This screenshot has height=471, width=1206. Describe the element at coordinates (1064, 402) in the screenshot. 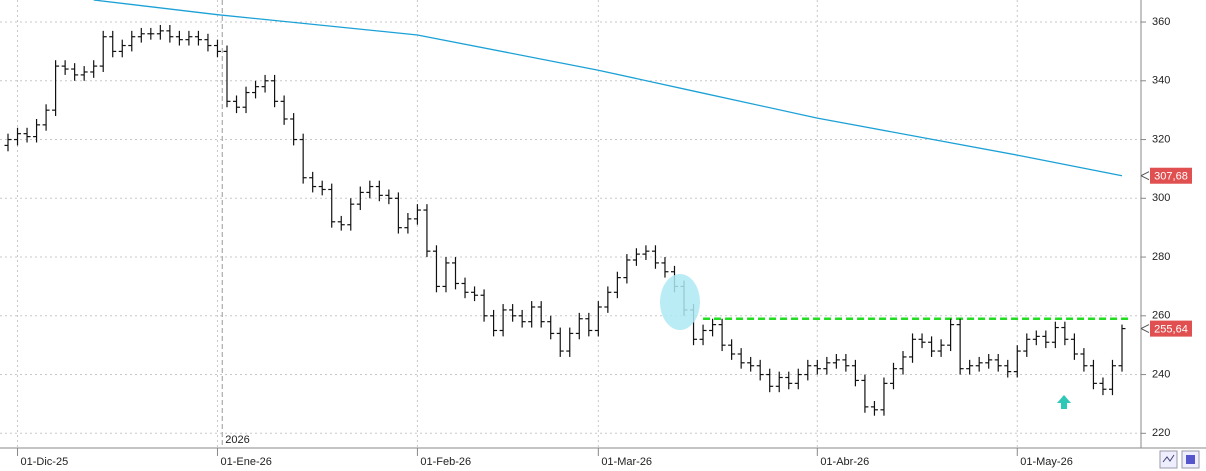

I see `up-arrow` at that location.